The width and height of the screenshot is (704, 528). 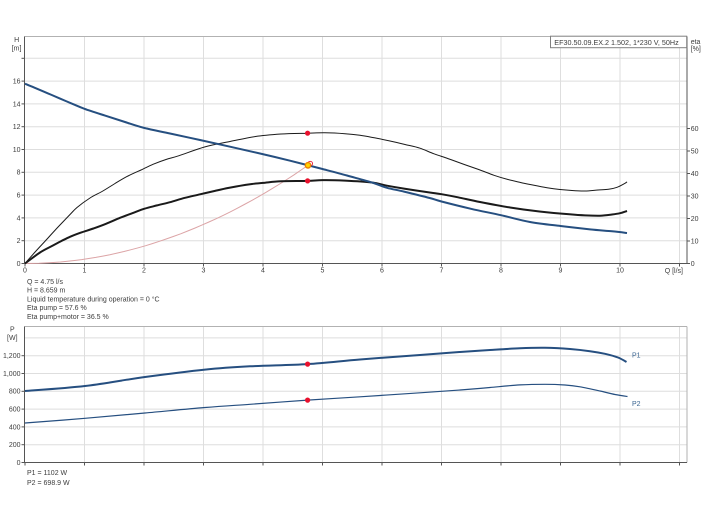 I want to click on svg-text: 16, so click(x=17, y=82).